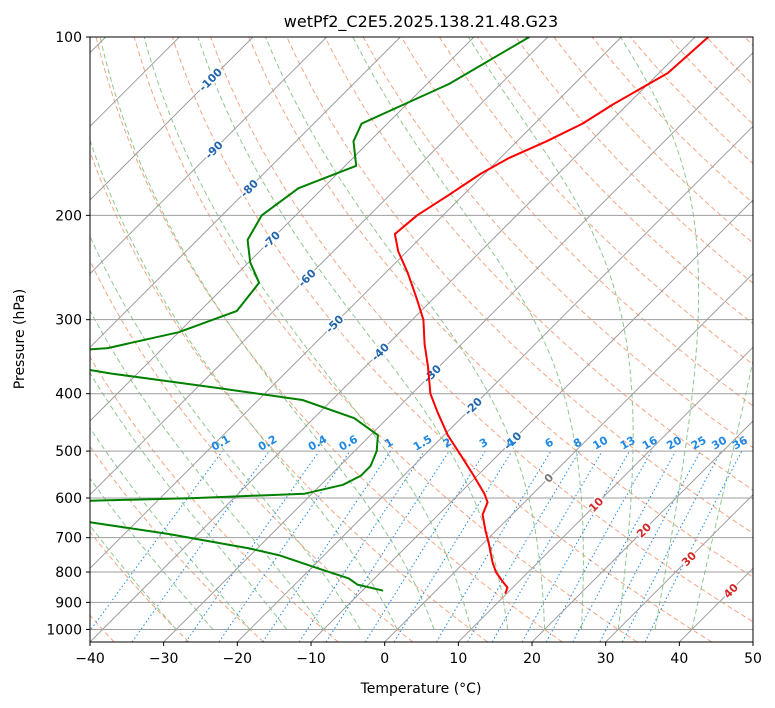 This screenshot has height=708, width=775. I want to click on y-tick-label: 500, so click(68, 452).